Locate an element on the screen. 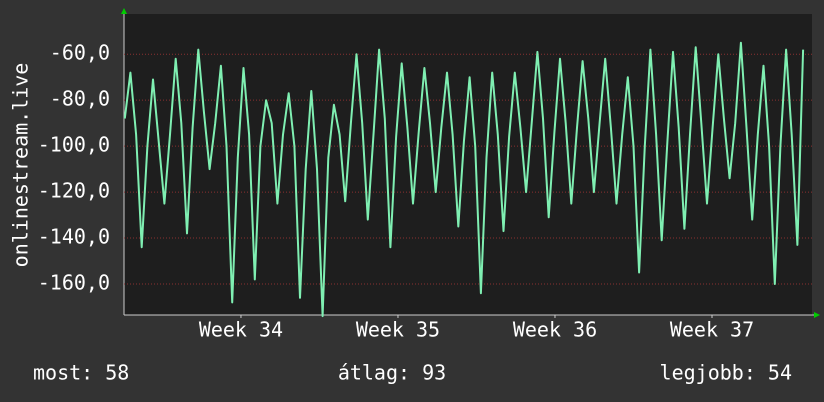  y-tick-label: -100,0 is located at coordinates (74, 145).